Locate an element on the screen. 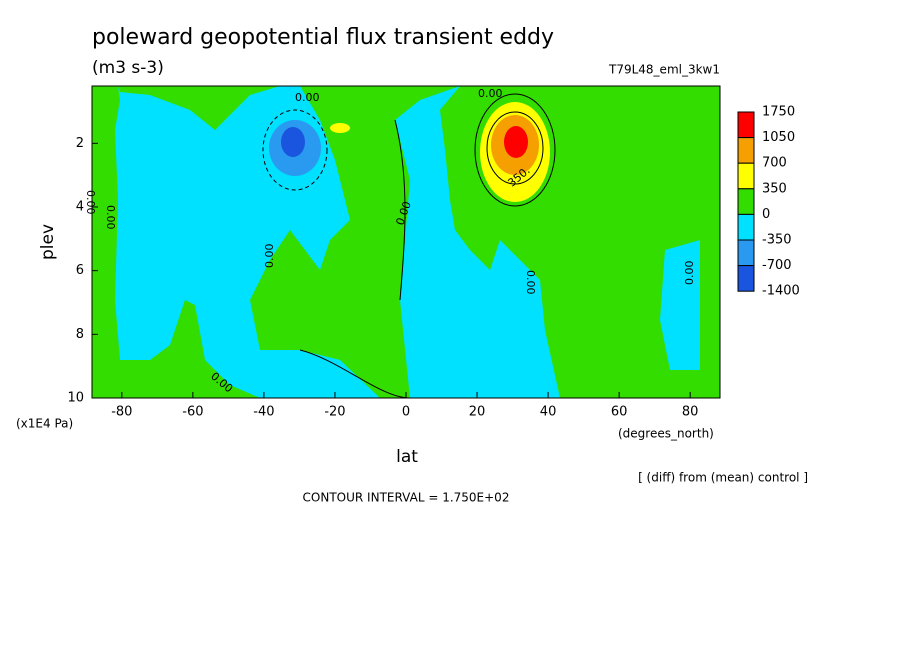 Image resolution: width=904 pixels, height=658 pixels. x-tick-label: 0 is located at coordinates (406, 412).